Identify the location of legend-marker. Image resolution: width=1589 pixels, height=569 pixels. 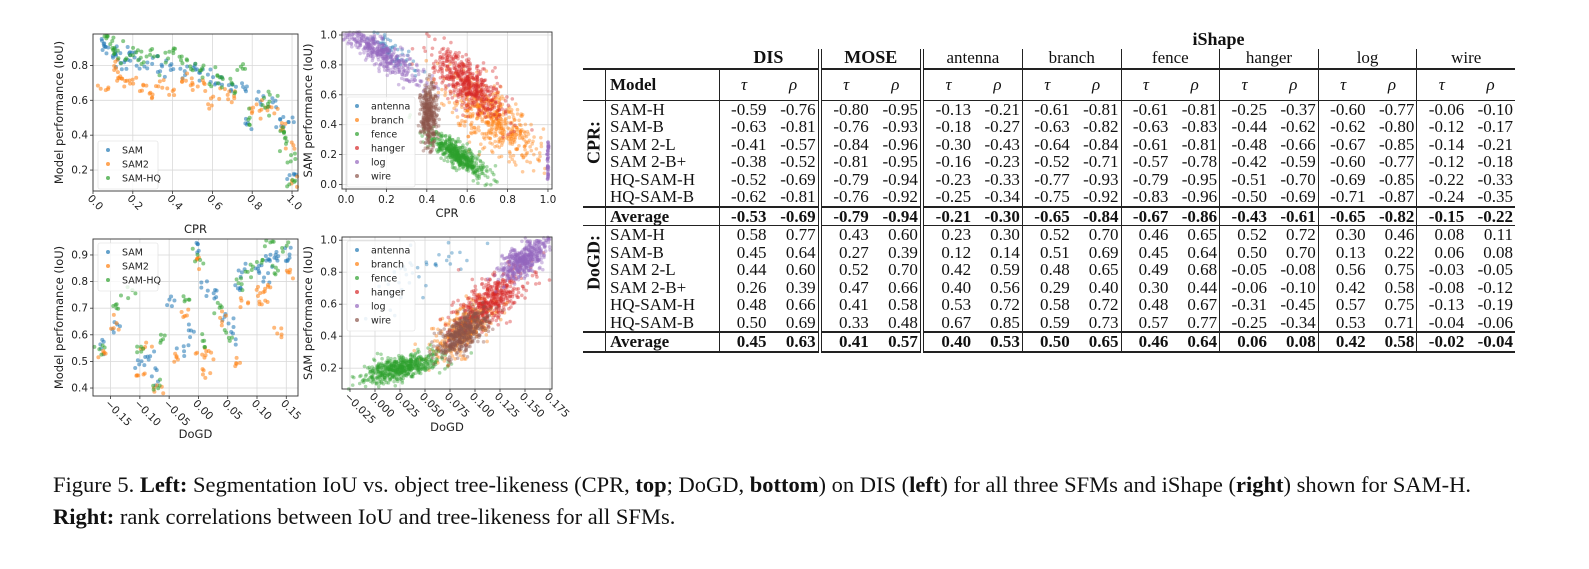
(357, 162).